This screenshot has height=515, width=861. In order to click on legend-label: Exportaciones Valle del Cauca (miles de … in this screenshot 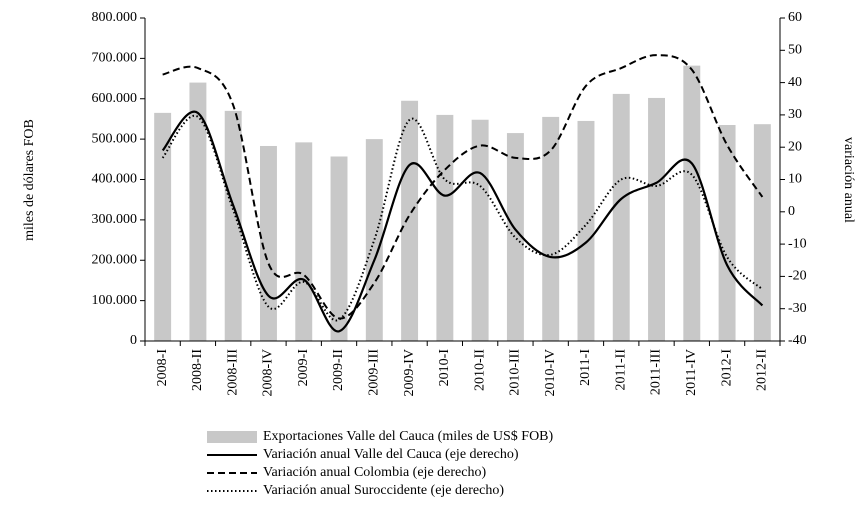, I will do `click(408, 436)`.